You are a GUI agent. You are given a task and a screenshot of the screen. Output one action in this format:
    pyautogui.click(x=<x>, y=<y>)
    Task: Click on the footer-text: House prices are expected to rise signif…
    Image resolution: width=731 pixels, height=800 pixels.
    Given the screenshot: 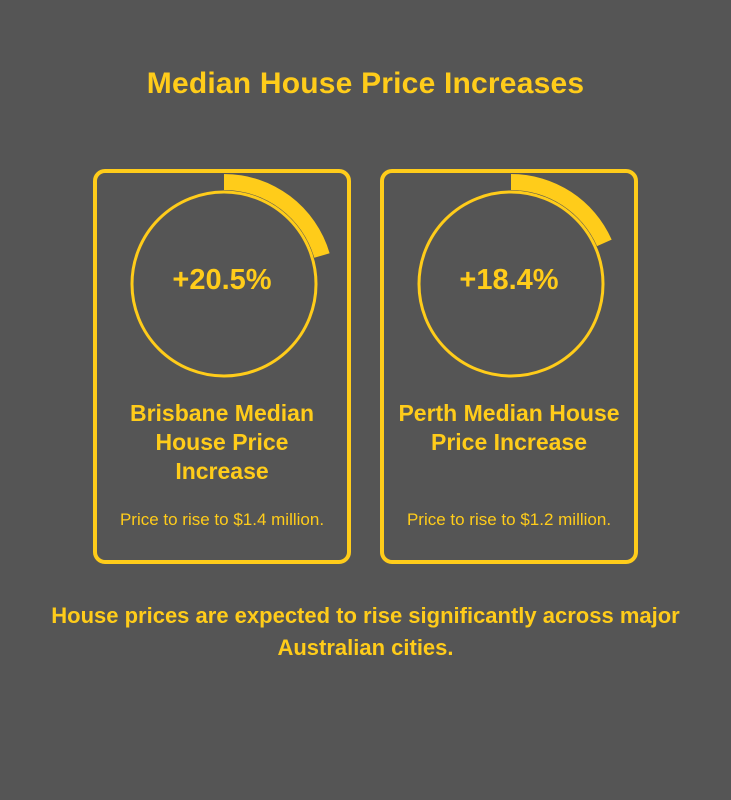 What is the action you would take?
    pyautogui.click(x=365, y=631)
    